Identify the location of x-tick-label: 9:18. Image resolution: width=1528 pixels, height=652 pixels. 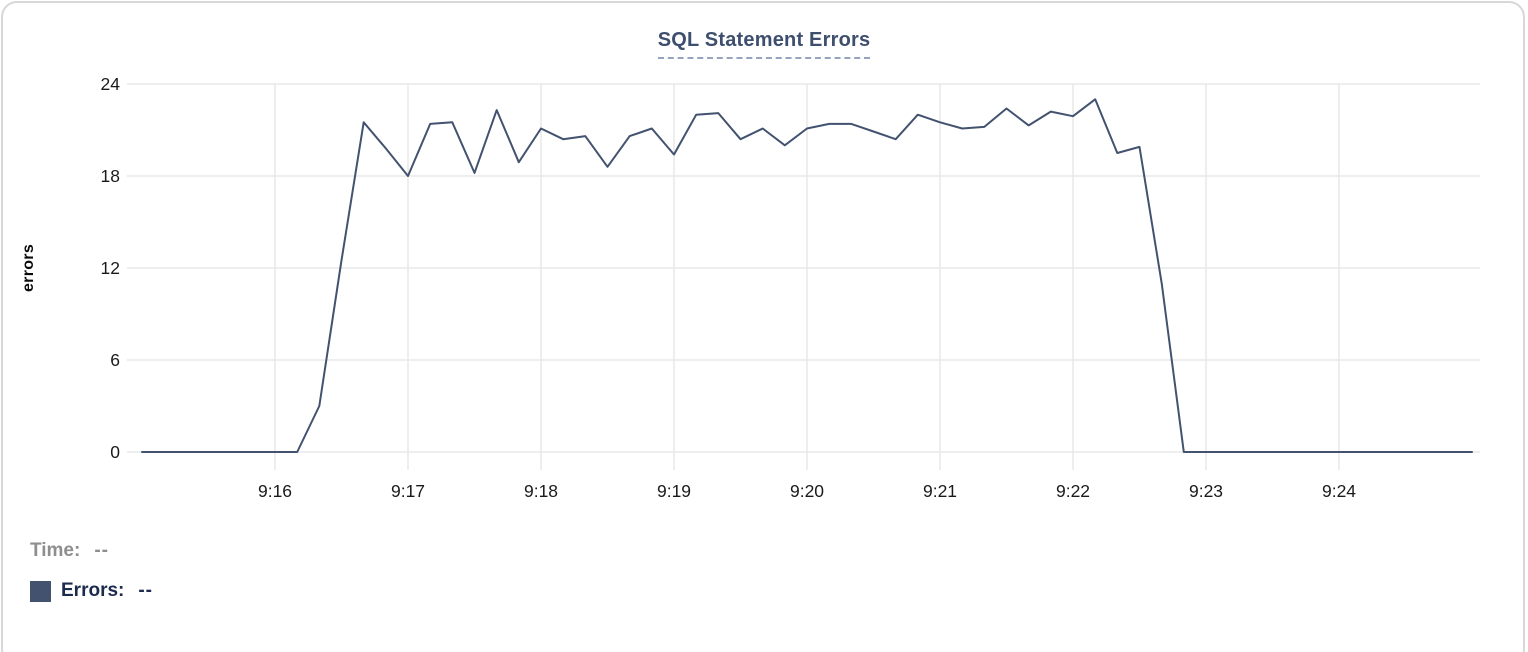
(541, 491).